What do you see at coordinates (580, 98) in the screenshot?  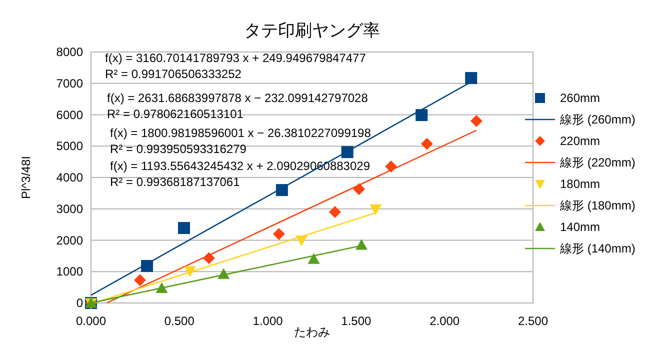 I see `legend-label: 260mm` at bounding box center [580, 98].